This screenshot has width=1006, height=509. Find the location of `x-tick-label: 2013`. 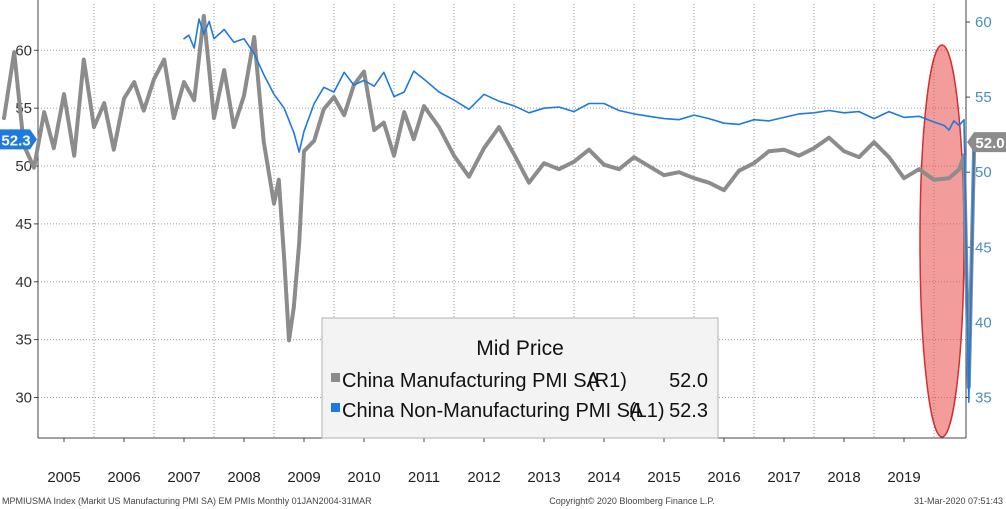

x-tick-label: 2013 is located at coordinates (543, 477).